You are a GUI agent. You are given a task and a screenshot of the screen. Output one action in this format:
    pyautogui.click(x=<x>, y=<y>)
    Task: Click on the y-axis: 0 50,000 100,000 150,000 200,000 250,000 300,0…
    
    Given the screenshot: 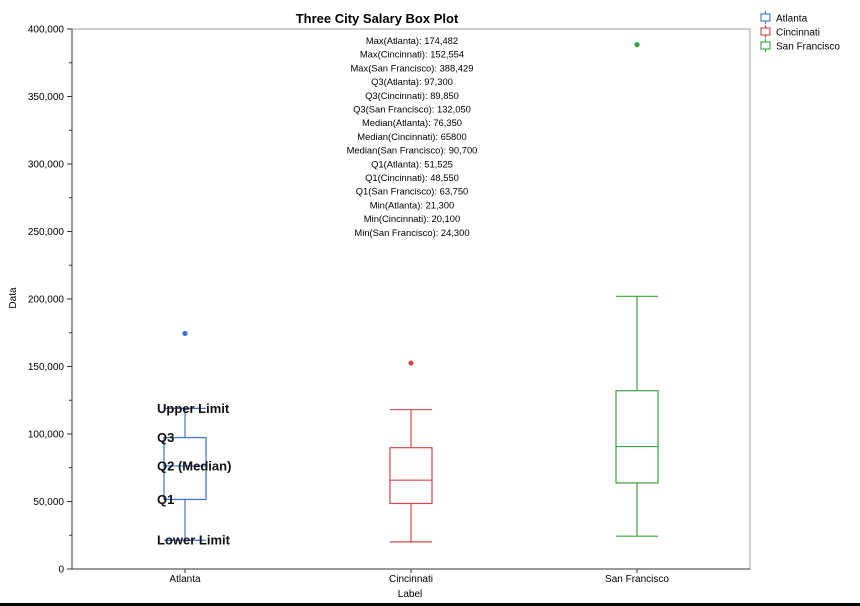 What is the action you would take?
    pyautogui.click(x=50, y=300)
    